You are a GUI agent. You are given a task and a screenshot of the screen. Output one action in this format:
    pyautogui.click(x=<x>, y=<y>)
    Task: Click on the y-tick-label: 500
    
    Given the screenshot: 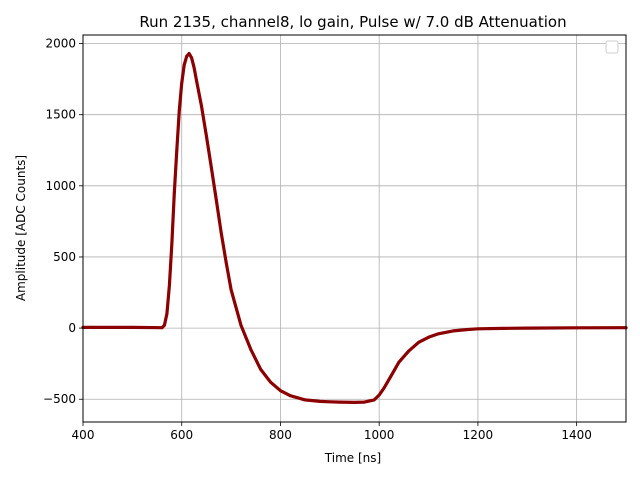 What is the action you would take?
    pyautogui.click(x=64, y=257)
    